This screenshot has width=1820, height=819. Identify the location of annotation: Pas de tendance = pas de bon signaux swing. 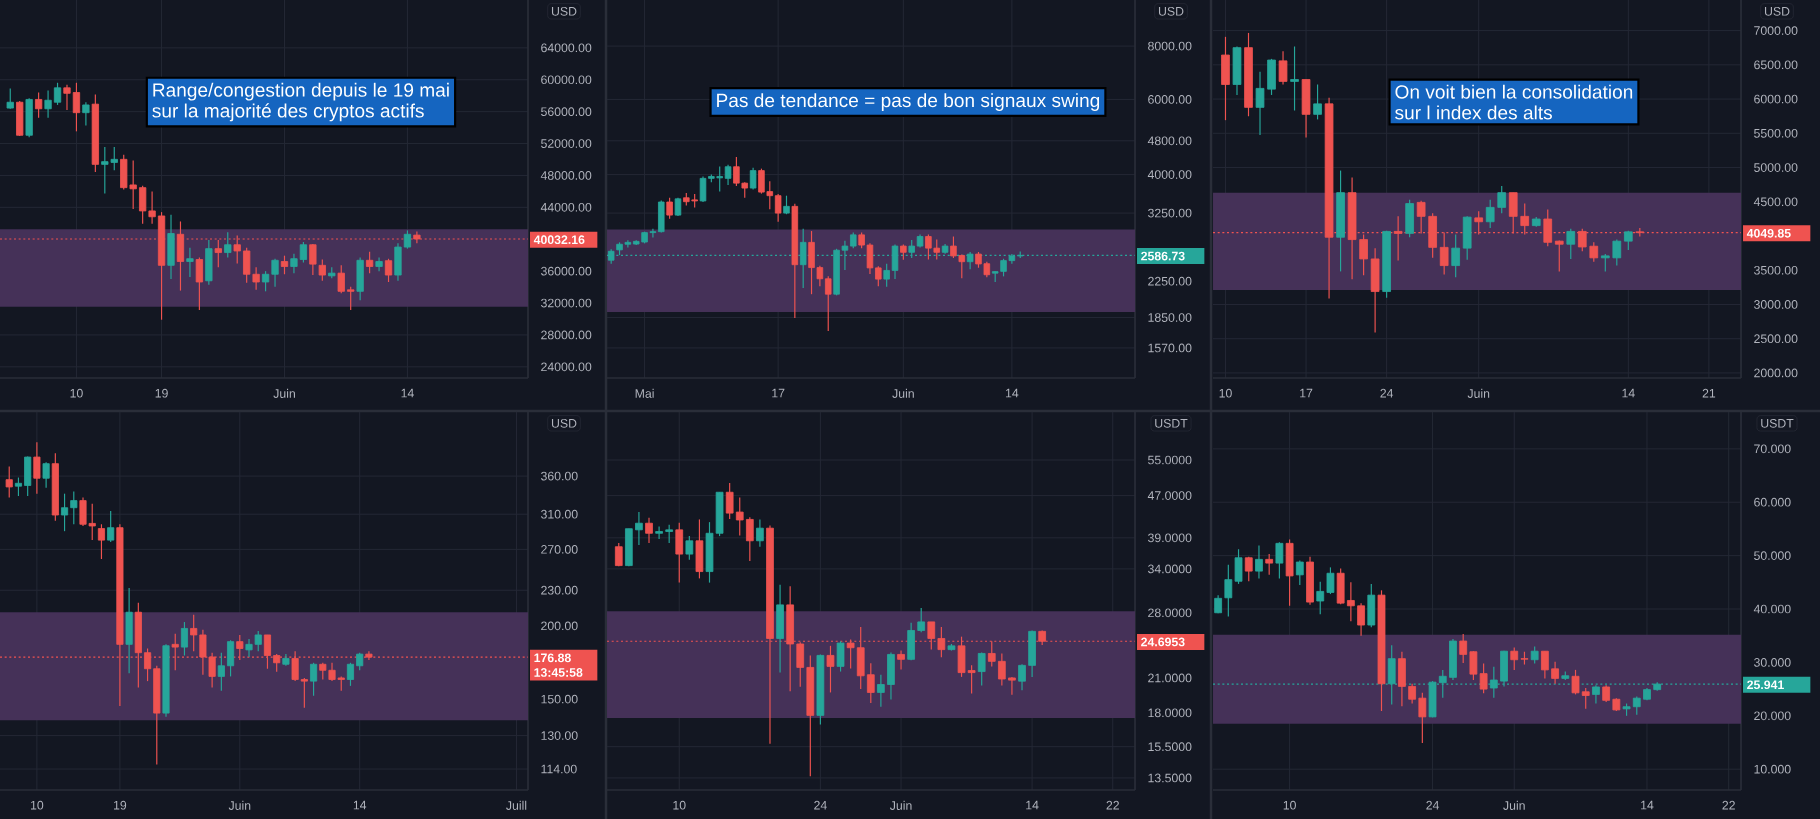
(908, 102).